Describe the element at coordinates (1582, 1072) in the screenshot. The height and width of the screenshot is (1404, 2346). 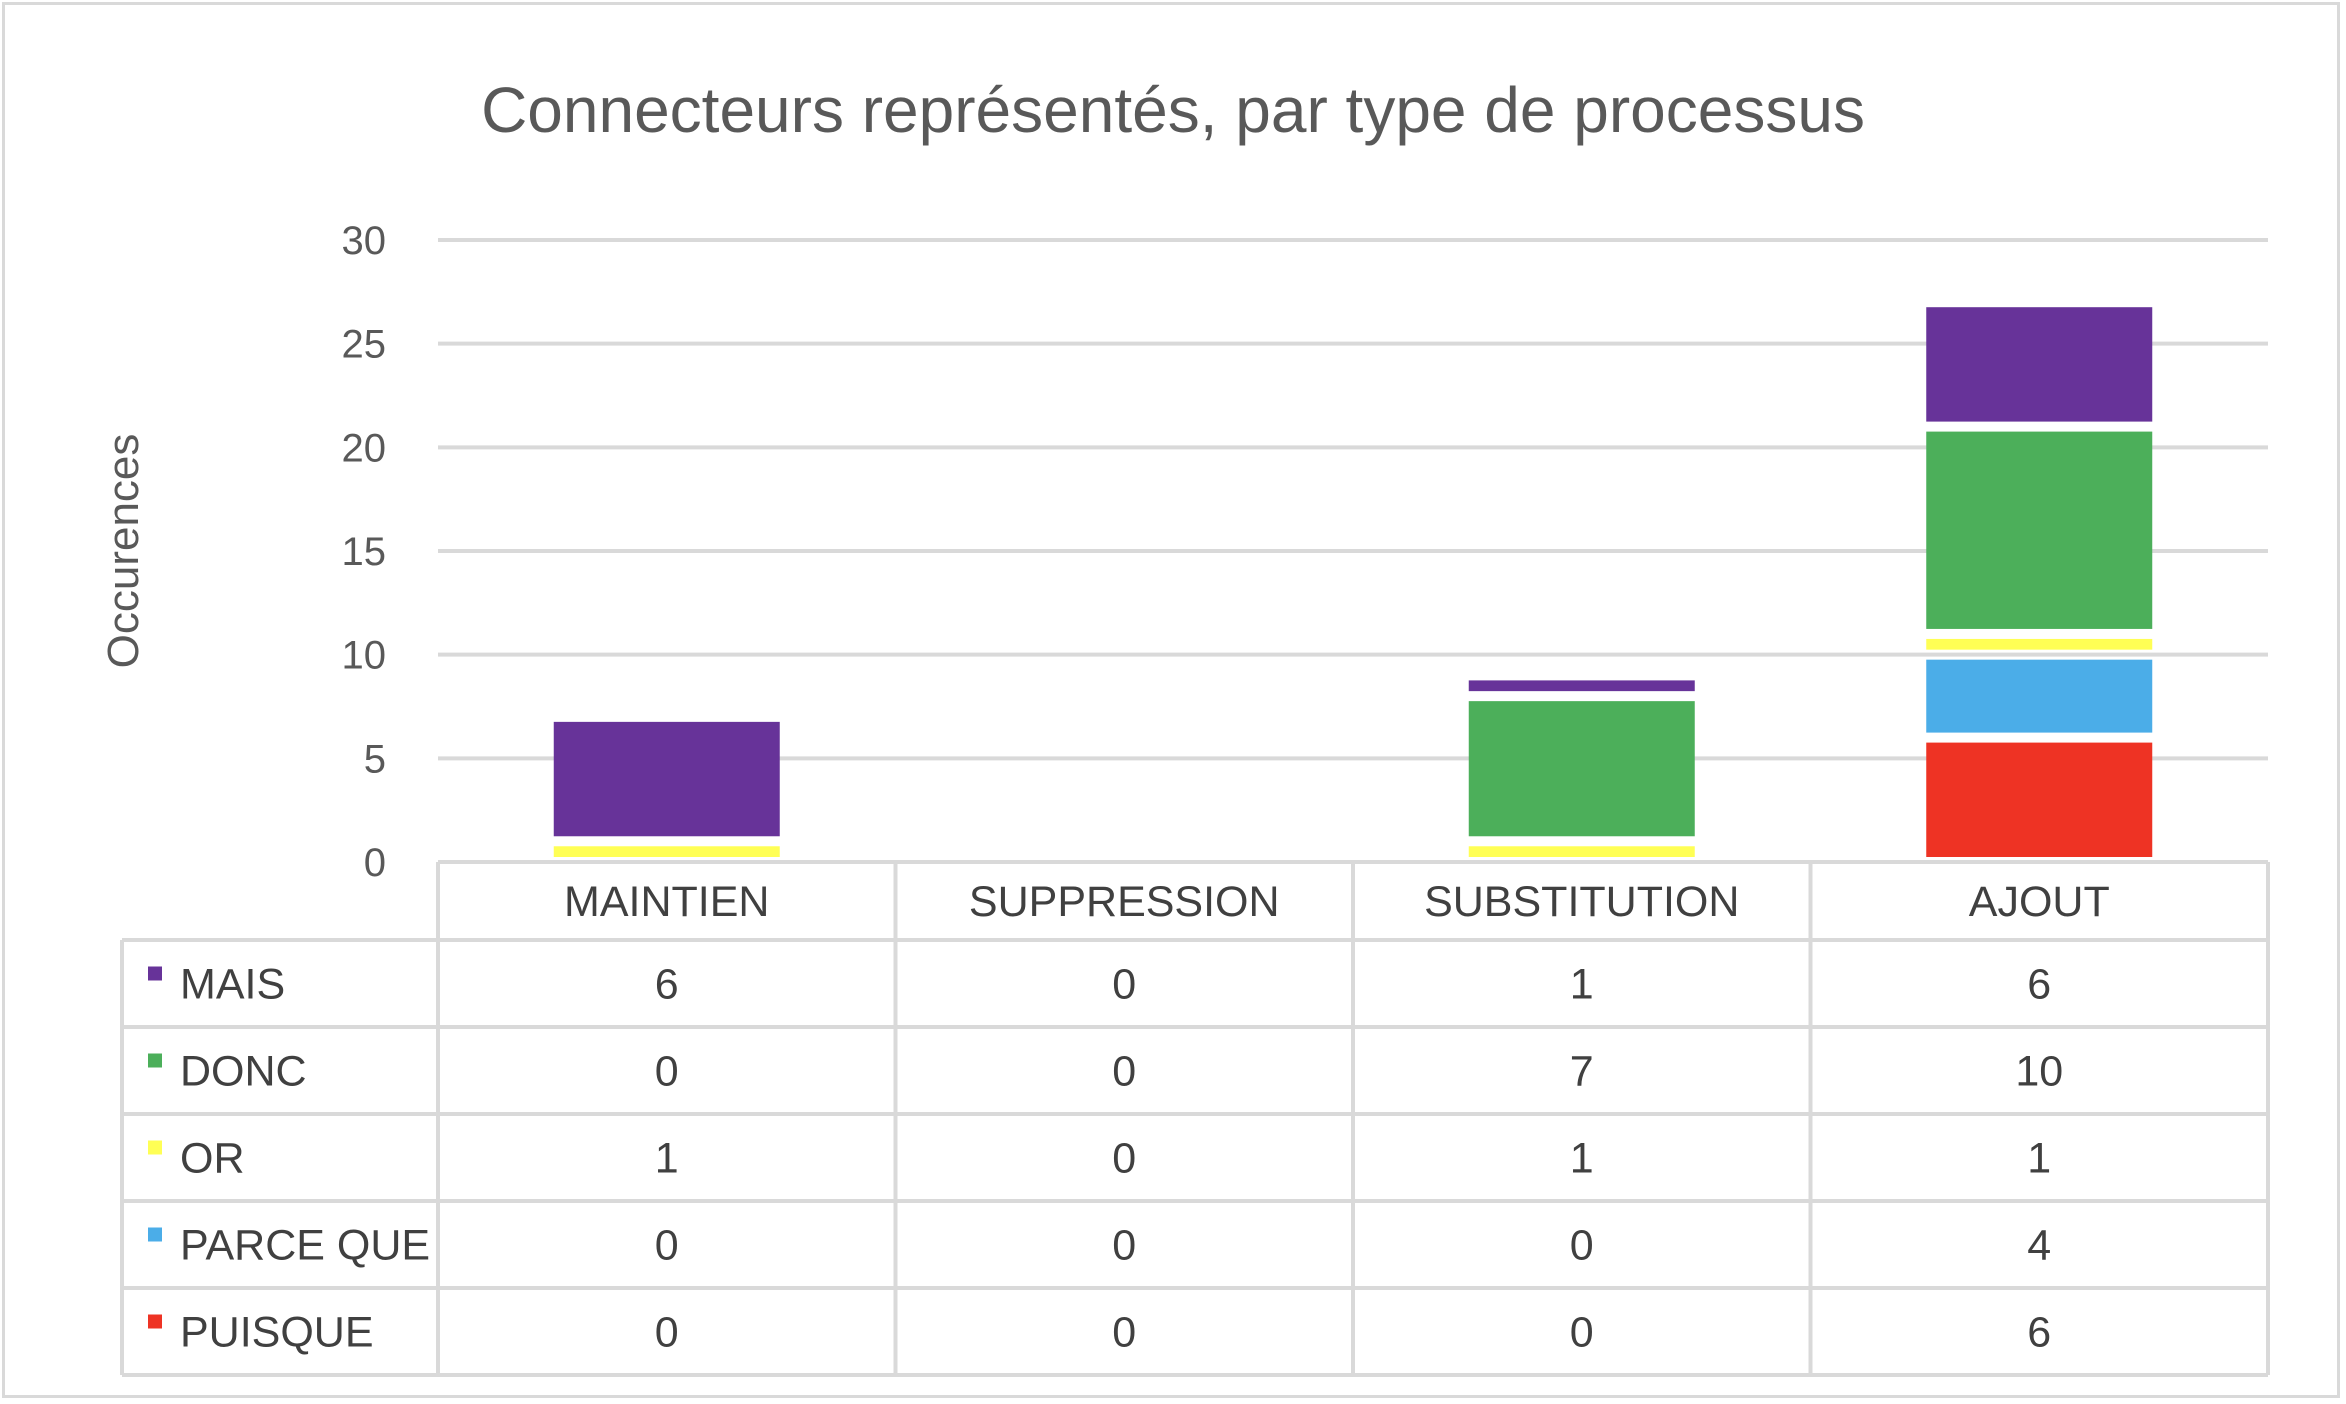
I see `data-label: 7` at that location.